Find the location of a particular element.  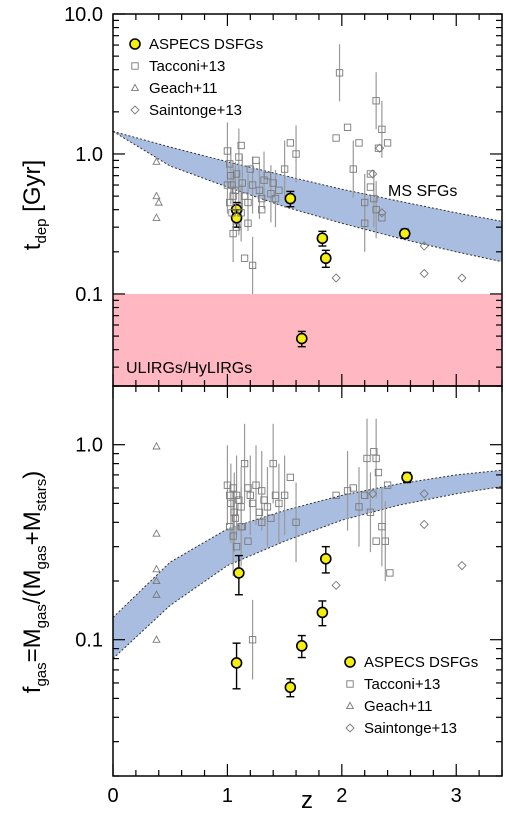

ulirg-region is located at coordinates (307, 339).